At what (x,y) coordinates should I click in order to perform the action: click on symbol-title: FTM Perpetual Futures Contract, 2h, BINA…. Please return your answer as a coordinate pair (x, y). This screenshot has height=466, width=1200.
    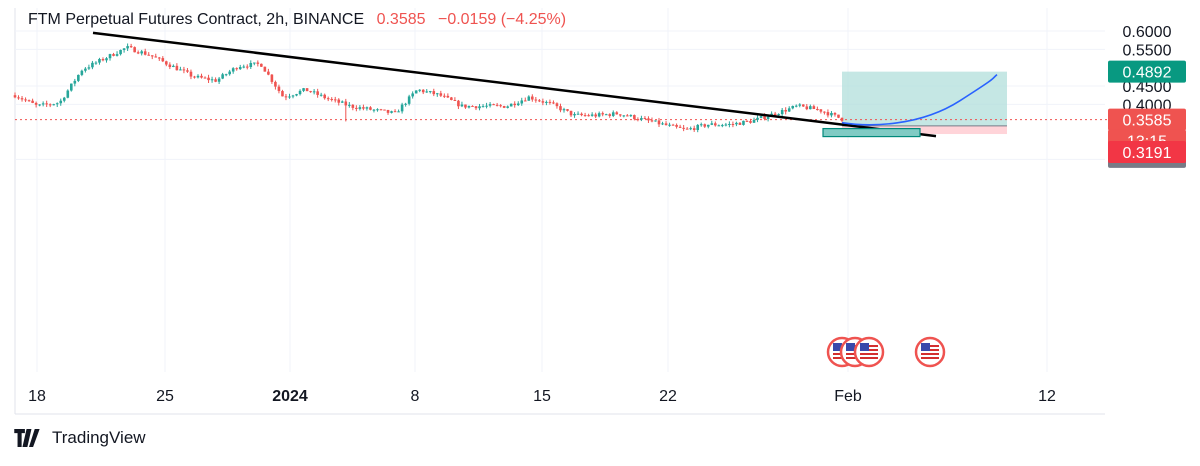
    Looking at the image, I should click on (196, 19).